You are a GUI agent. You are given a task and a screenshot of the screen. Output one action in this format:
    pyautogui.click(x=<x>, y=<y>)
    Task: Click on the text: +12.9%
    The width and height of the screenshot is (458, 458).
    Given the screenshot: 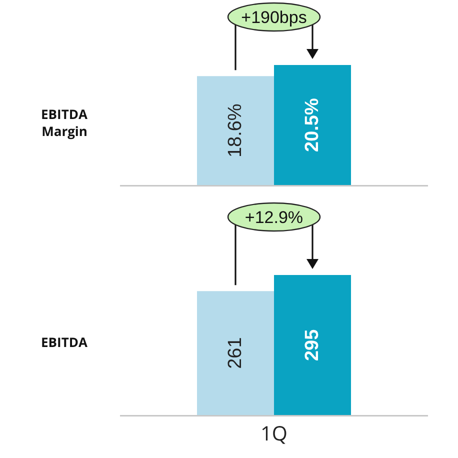 What is the action you would take?
    pyautogui.click(x=274, y=217)
    